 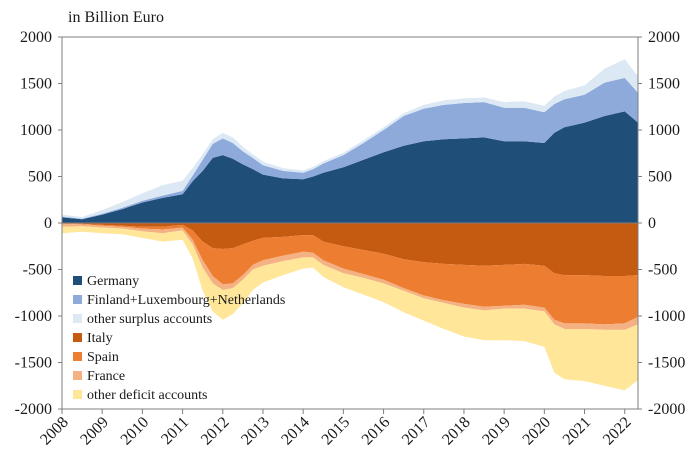 I want to click on x-tick-label: 2012, so click(x=215, y=431).